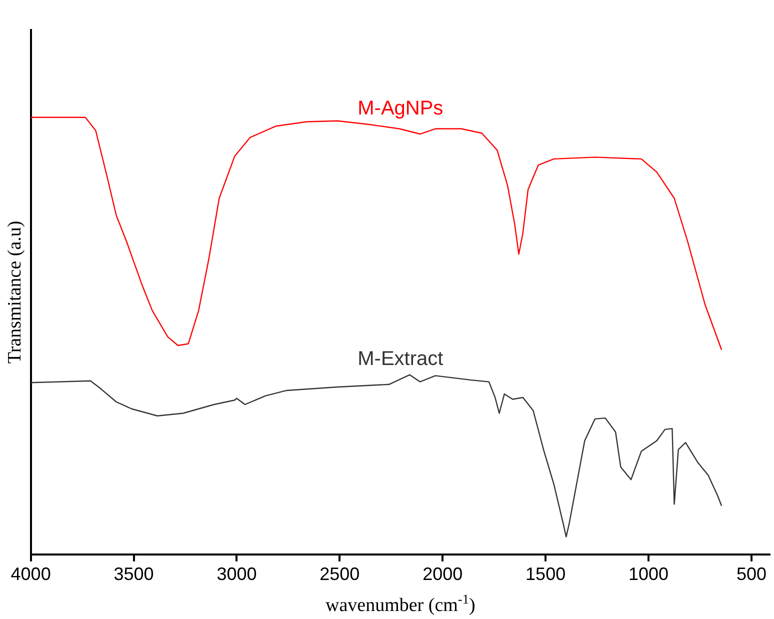 The height and width of the screenshot is (619, 774). Describe the element at coordinates (546, 574) in the screenshot. I see `x-tick-label: 1500` at that location.